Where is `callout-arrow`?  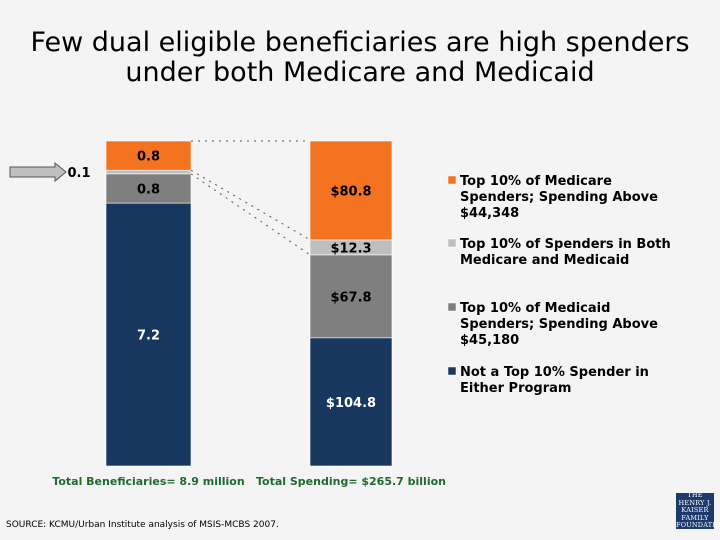
callout-arrow is located at coordinates (38, 172).